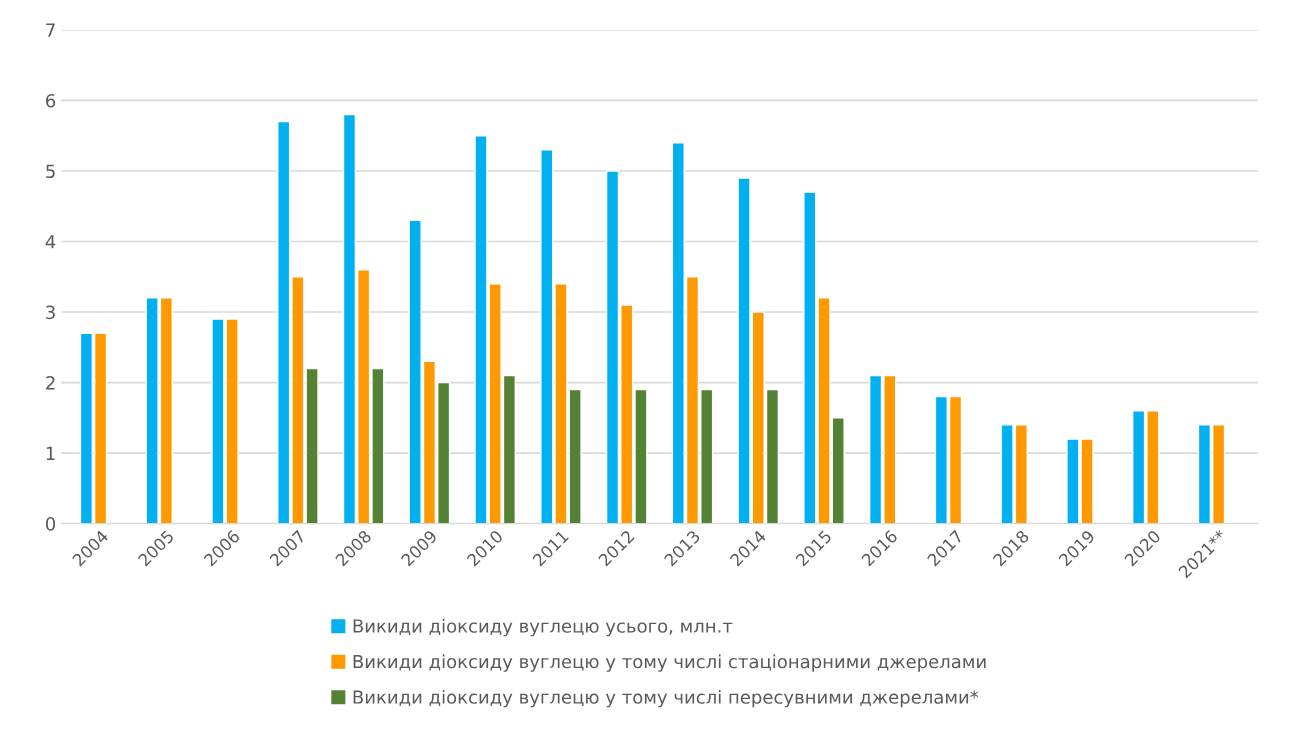  What do you see at coordinates (50, 524) in the screenshot?
I see `y-tick-label: 0` at bounding box center [50, 524].